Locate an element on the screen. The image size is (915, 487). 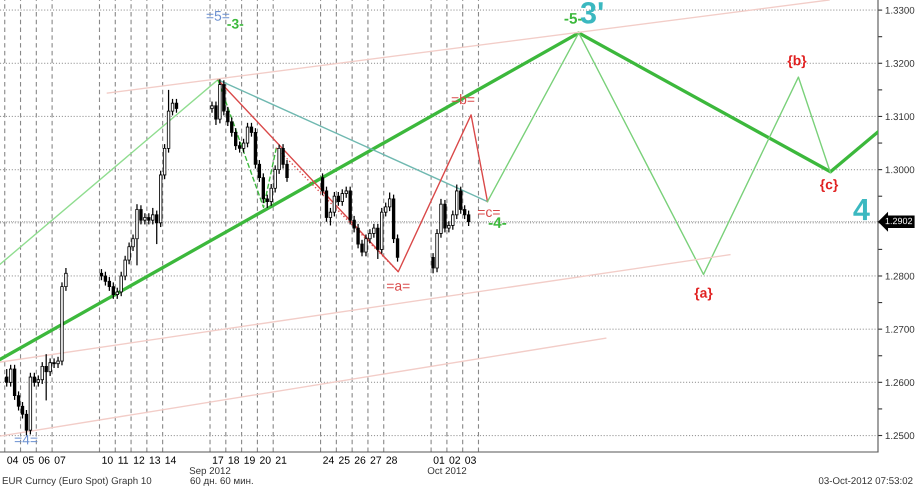
y-tick-label: 1.3100 is located at coordinates (900, 116).